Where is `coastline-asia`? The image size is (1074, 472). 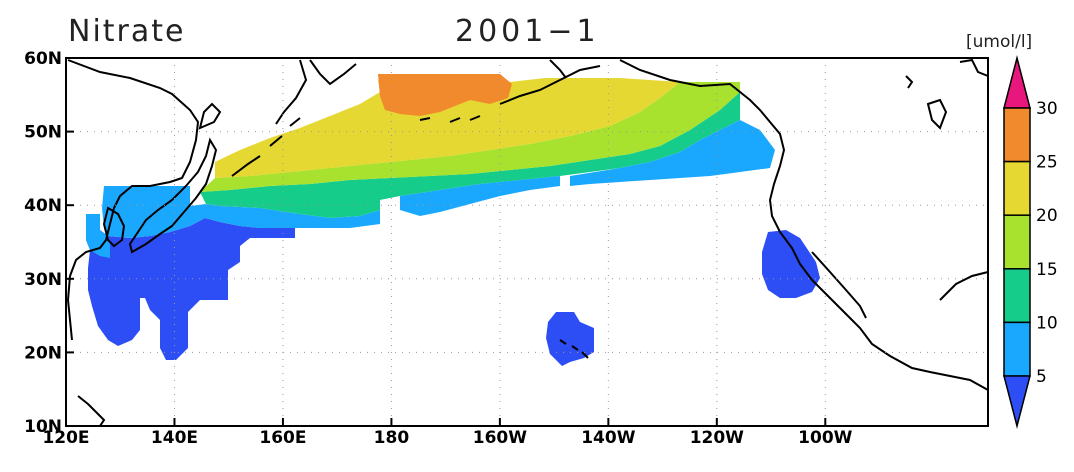
coastline-asia is located at coordinates (133, 200).